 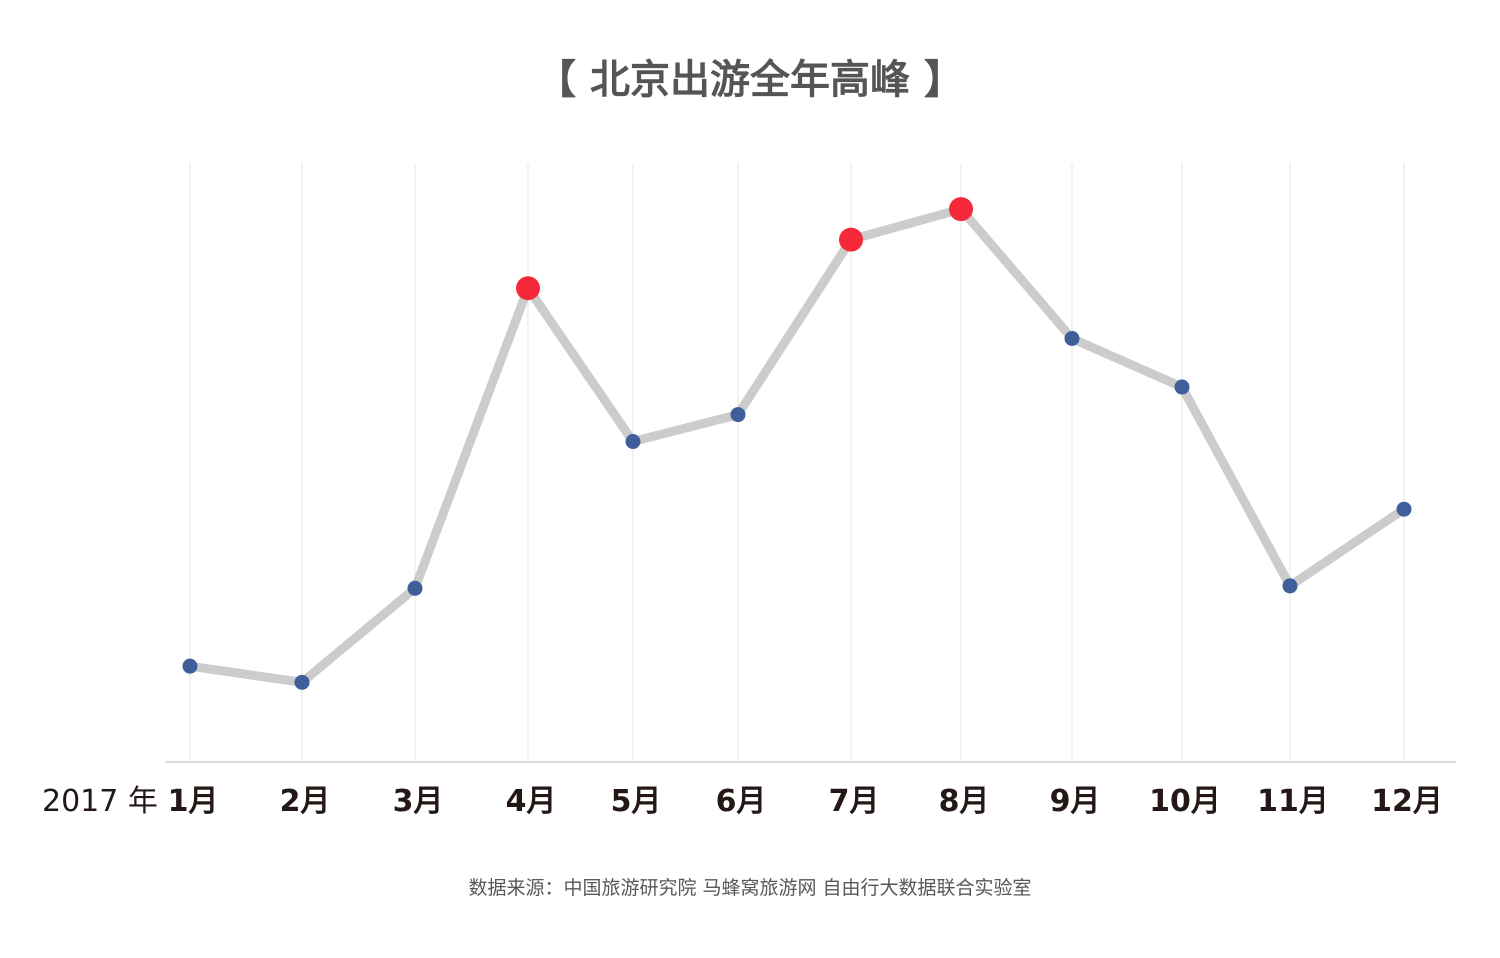 I want to click on x-tick-8: 8月, so click(x=964, y=801).